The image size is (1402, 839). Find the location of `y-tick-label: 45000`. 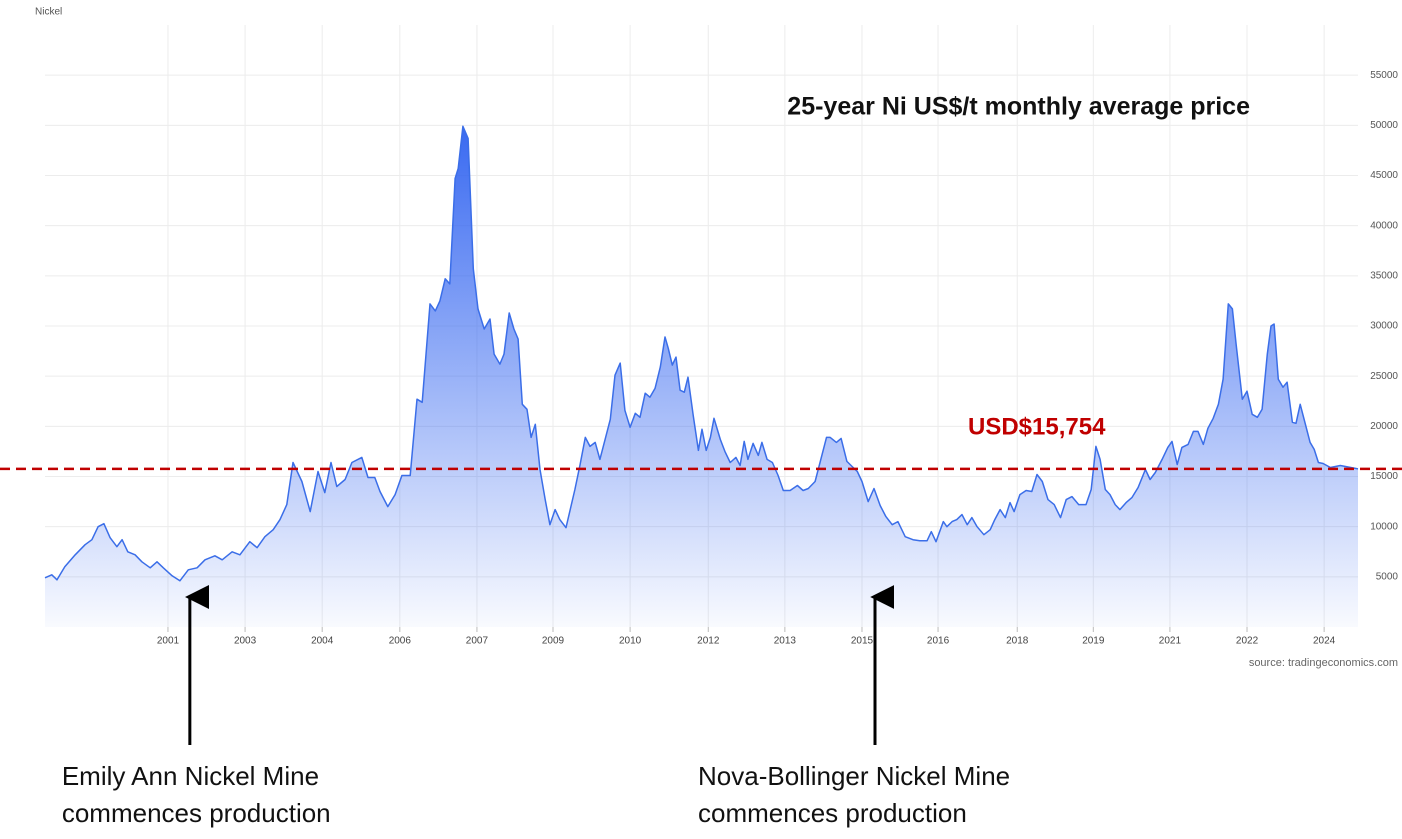

y-tick-label: 45000 is located at coordinates (1384, 175).